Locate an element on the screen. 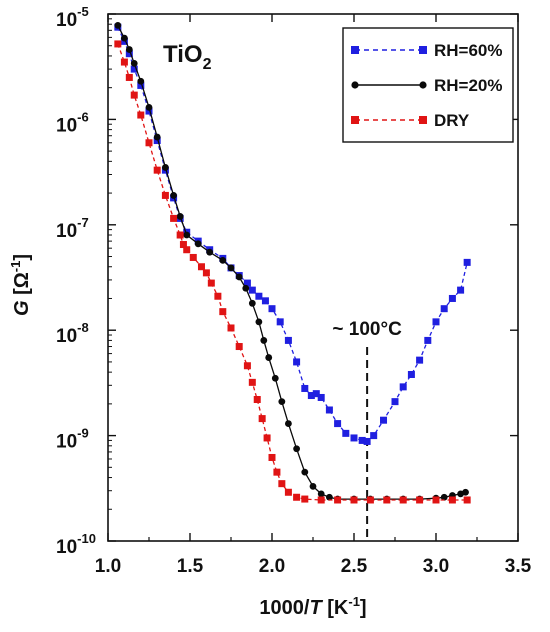 This screenshot has width=550, height=632. chart-title: TiO2 is located at coordinates (187, 57).